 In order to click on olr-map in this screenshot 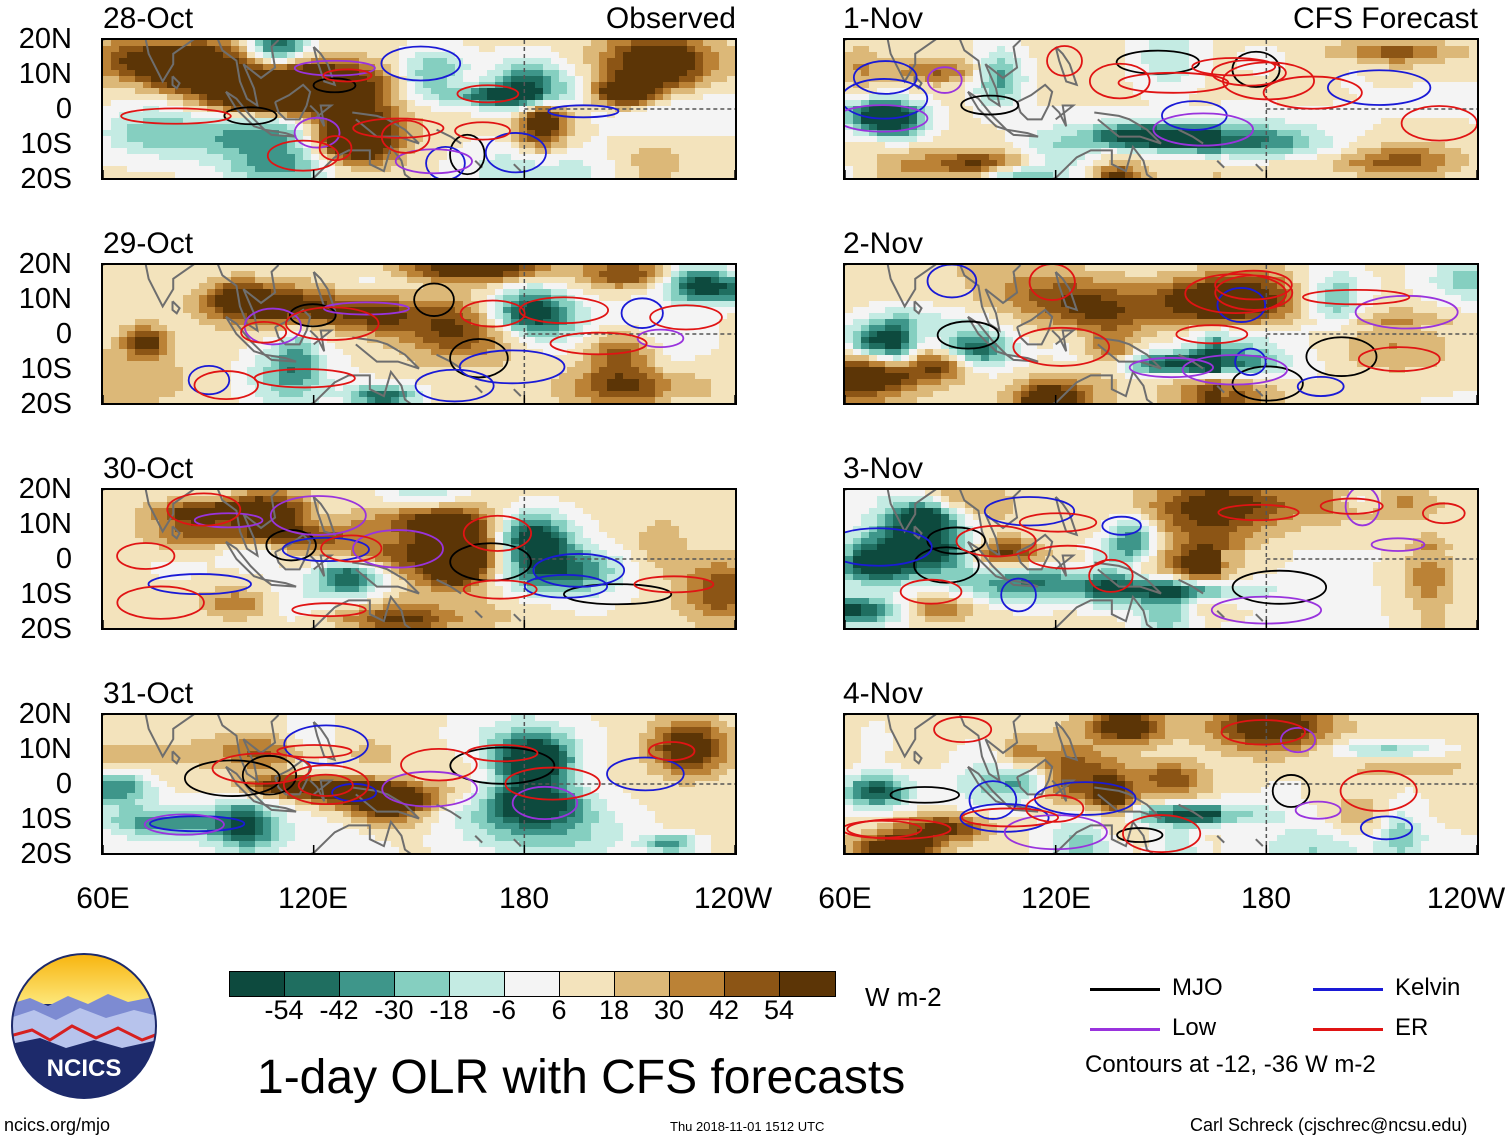, I will do `click(419, 109)`.